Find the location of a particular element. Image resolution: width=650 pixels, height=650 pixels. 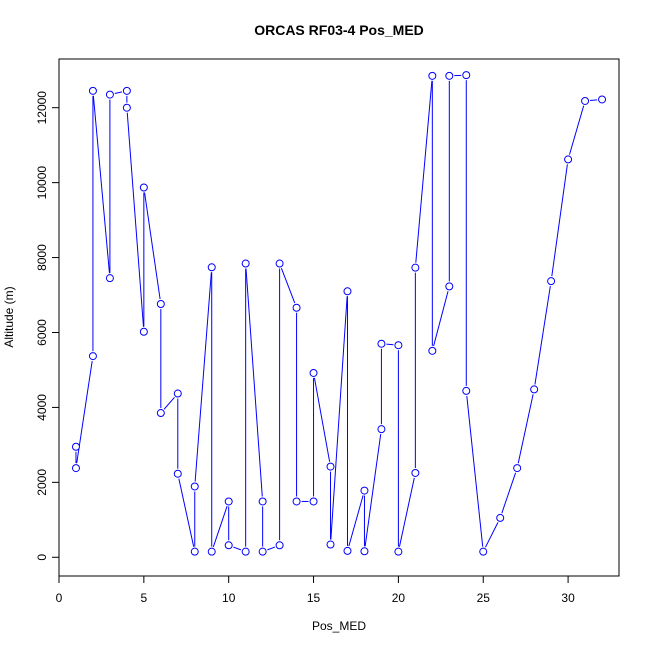

y-tick-label: 2000 is located at coordinates (42, 482).